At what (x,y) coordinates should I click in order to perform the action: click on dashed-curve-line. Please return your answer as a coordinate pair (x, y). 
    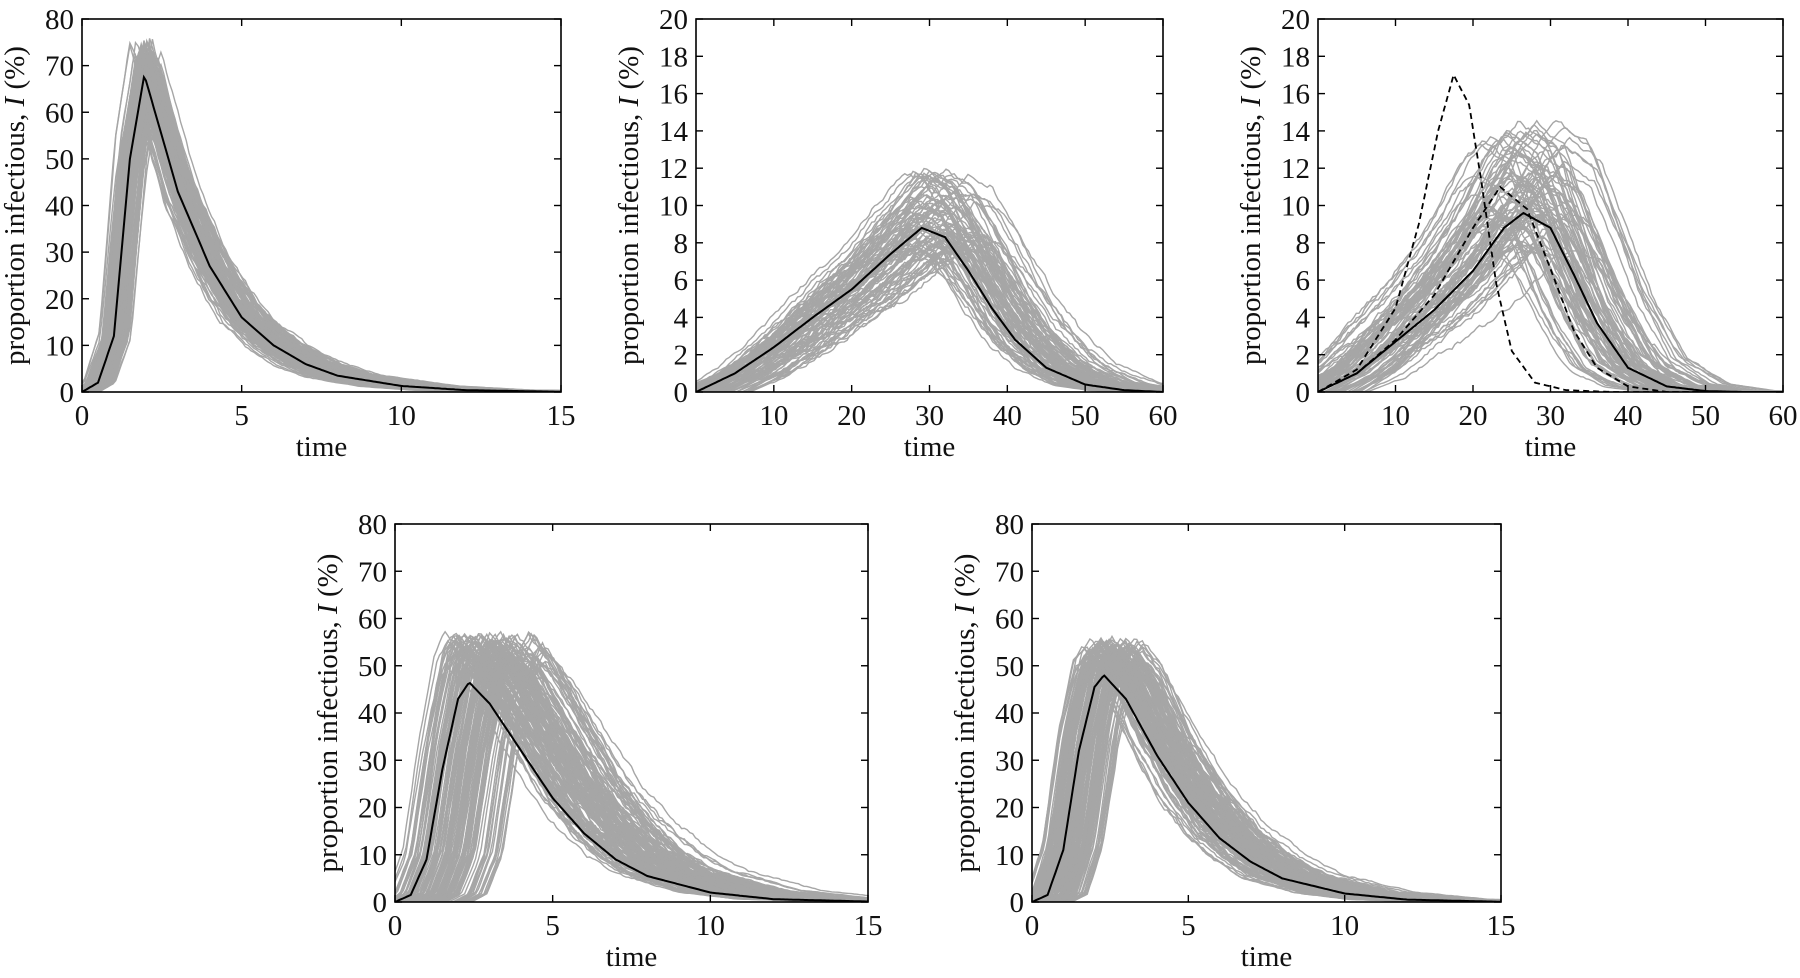
    Looking at the image, I should click on (1550, 288).